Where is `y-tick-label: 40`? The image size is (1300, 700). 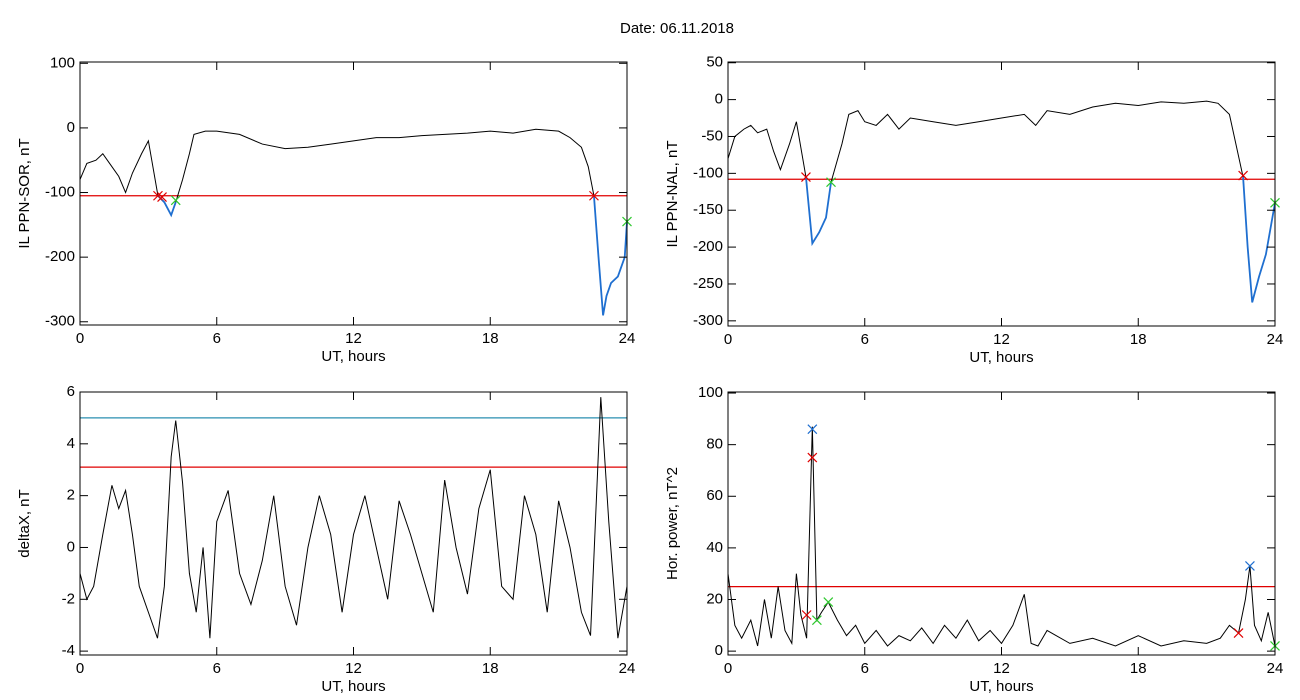 y-tick-label: 40 is located at coordinates (714, 547).